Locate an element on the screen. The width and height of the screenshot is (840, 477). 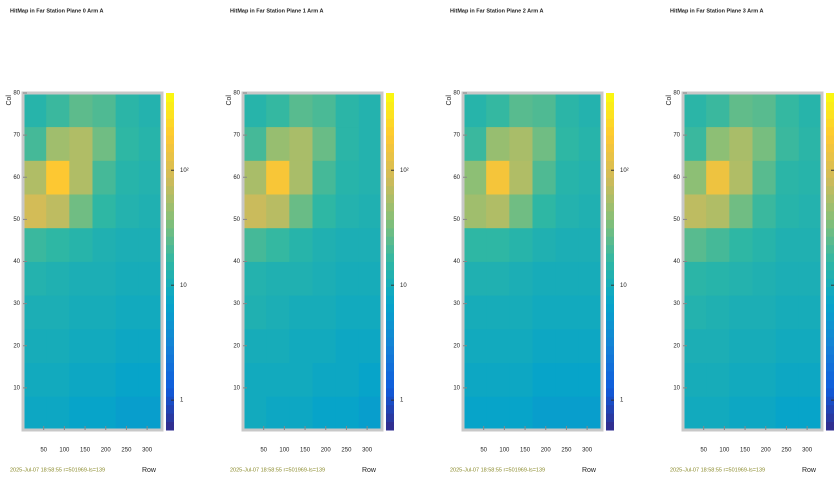
y-tick-label: 60 is located at coordinates (676, 178).